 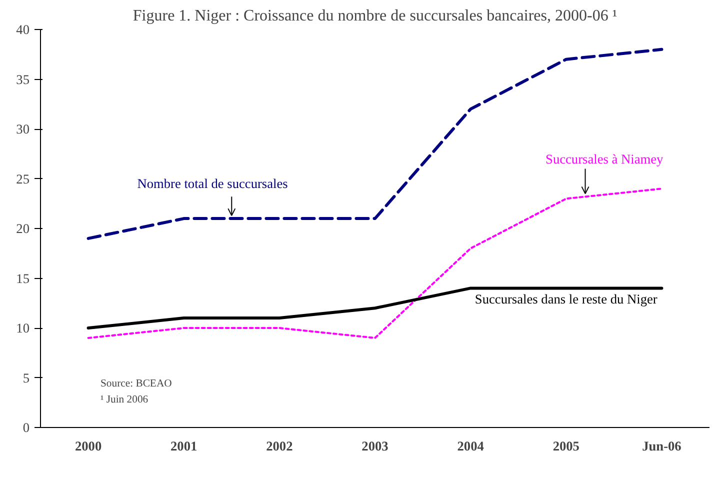 I want to click on y-tick-label: 5, so click(x=26, y=378).